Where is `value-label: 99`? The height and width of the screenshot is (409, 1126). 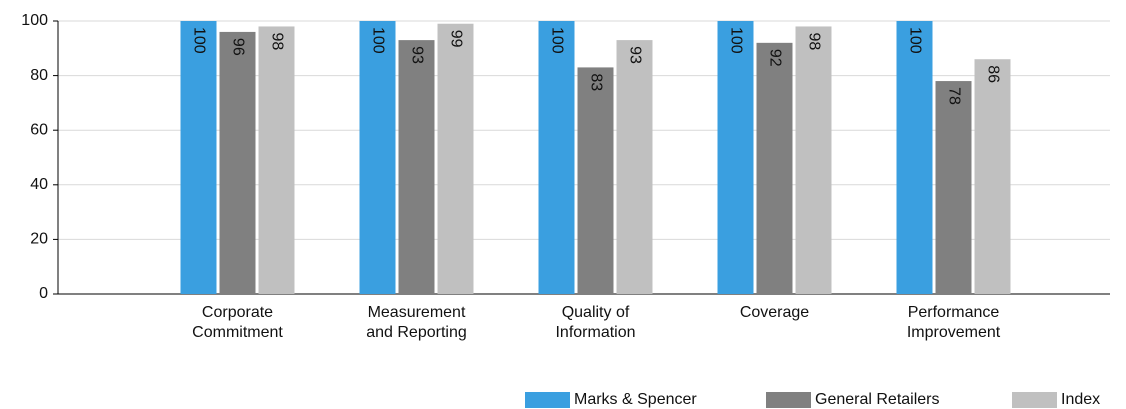 value-label: 99 is located at coordinates (455, 39).